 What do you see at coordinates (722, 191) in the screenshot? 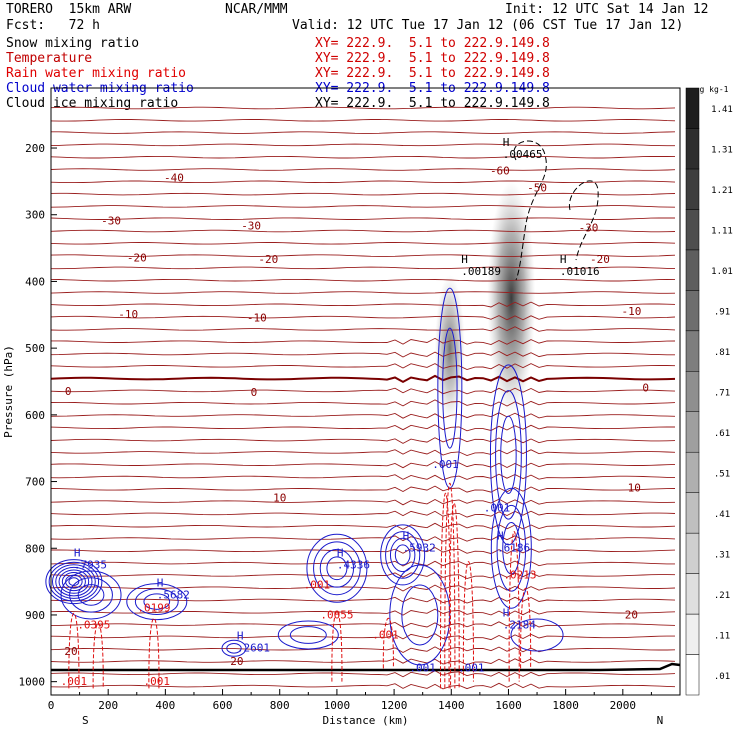
I see `colorbar-label: 1.21` at bounding box center [722, 191].